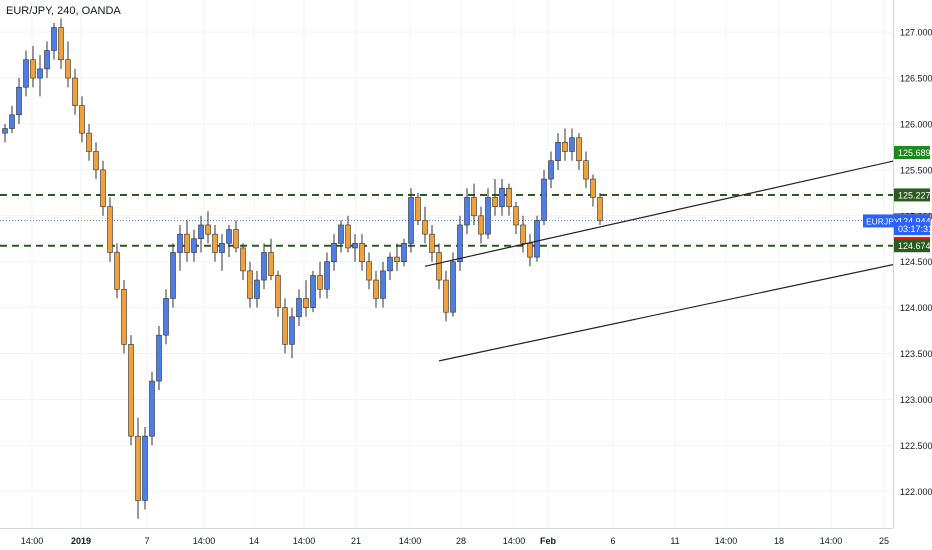  Describe the element at coordinates (916, 170) in the screenshot. I see `y-tick-label: 125.500` at that location.